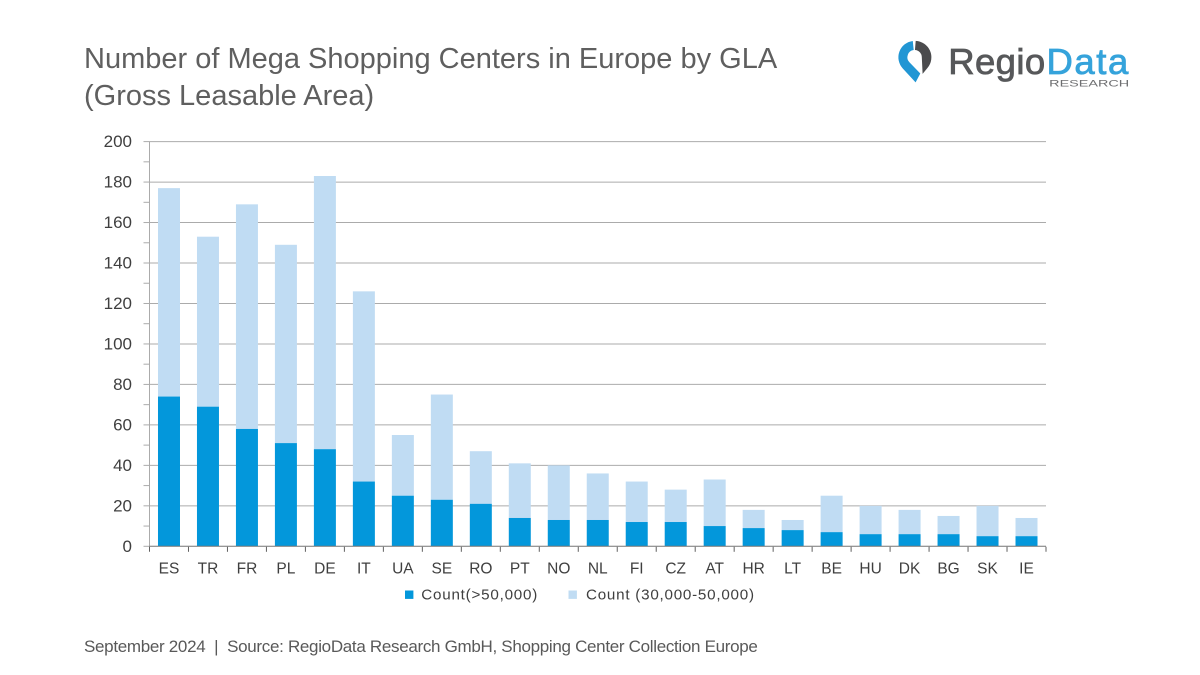 The image size is (1200, 675). What do you see at coordinates (479, 595) in the screenshot?
I see `svg-text: Count(>50,000)` at bounding box center [479, 595].